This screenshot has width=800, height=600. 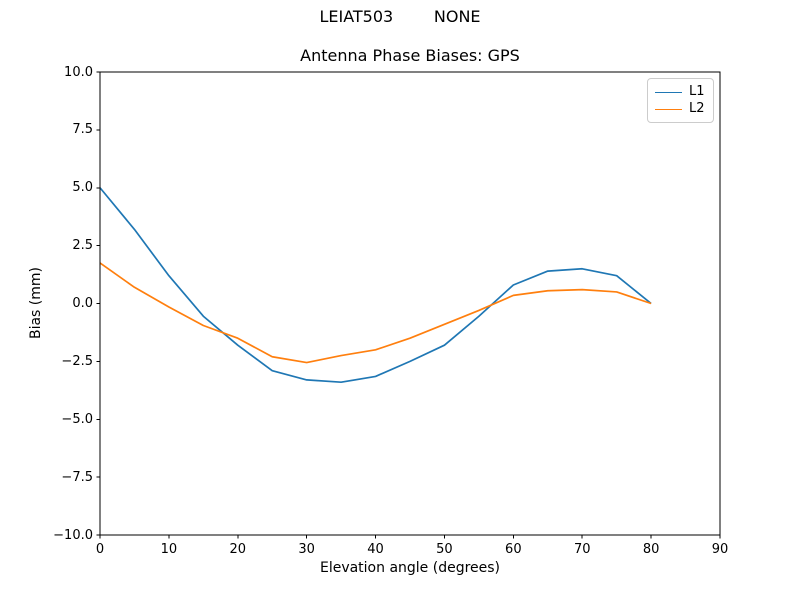 I want to click on legend: L1 L2, so click(x=680, y=100).